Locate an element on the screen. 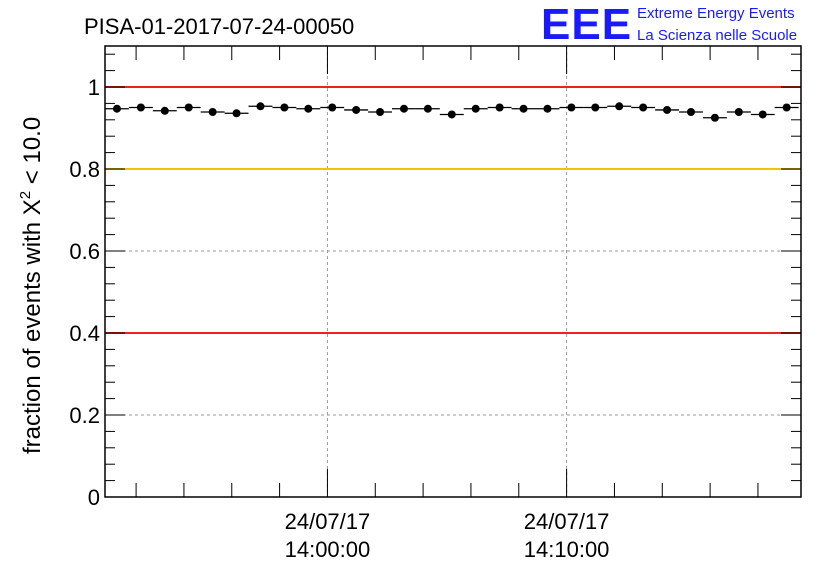 The width and height of the screenshot is (836, 572). logo-line-2: La Scienza nelle Scuole is located at coordinates (717, 35).